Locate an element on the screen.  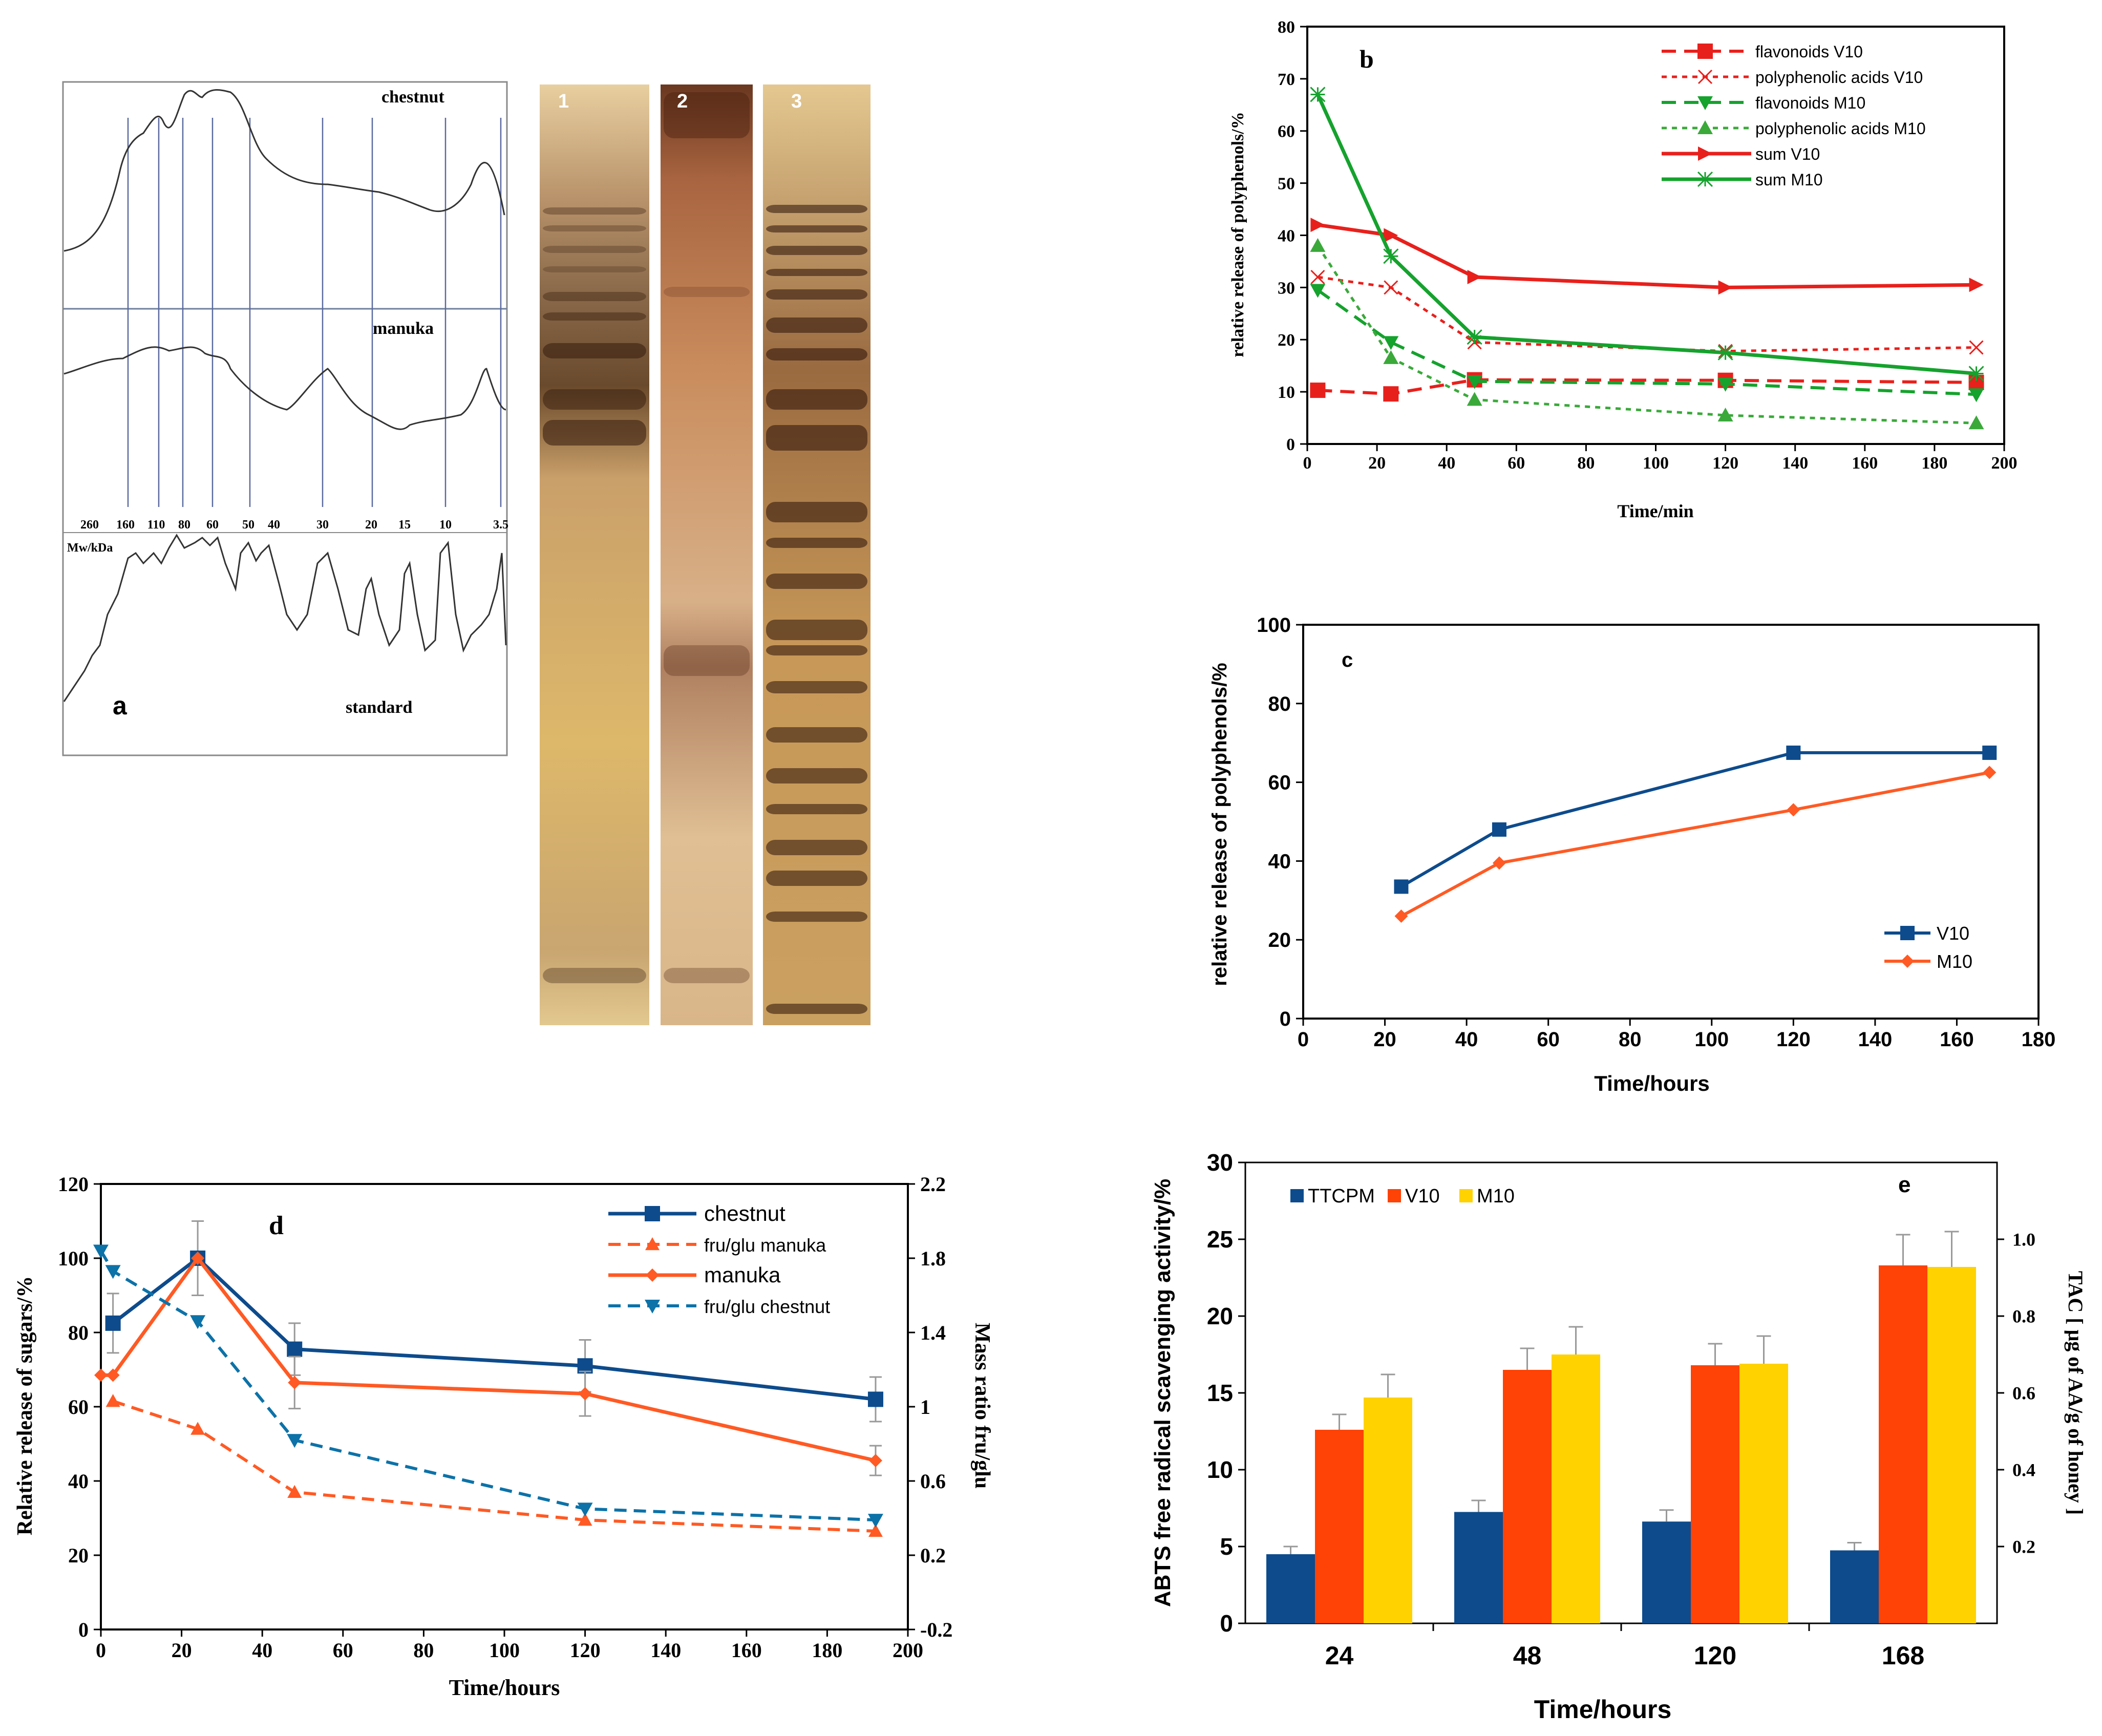
y-tick-label: 100 is located at coordinates (1274, 626).